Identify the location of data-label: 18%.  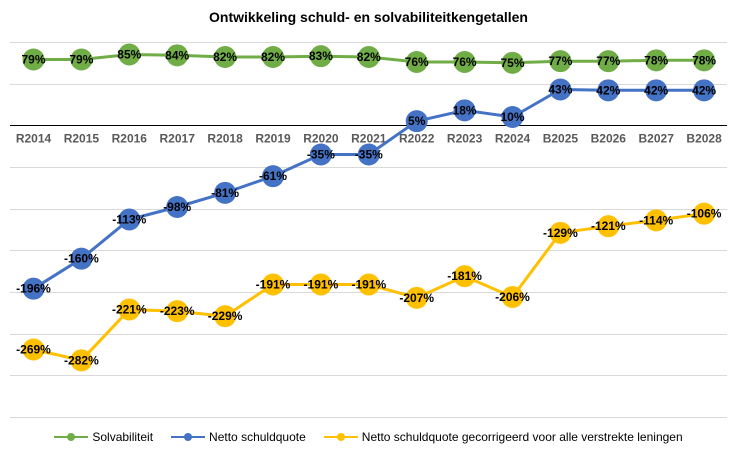
(465, 110).